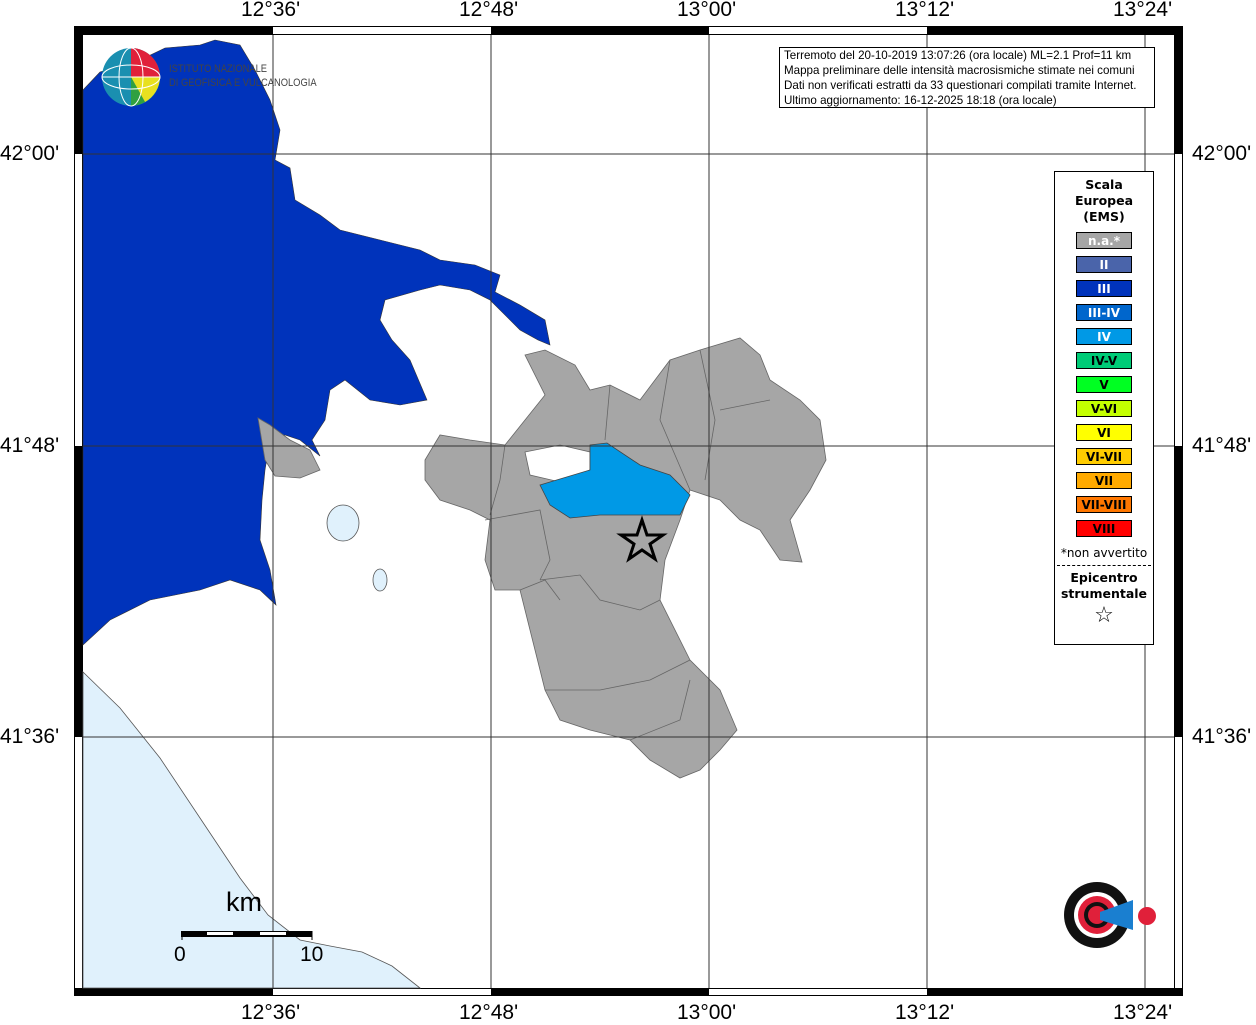 This screenshot has height=1025, width=1256. Describe the element at coordinates (1104, 593) in the screenshot. I see `legend-epi-2: strumentale` at that location.